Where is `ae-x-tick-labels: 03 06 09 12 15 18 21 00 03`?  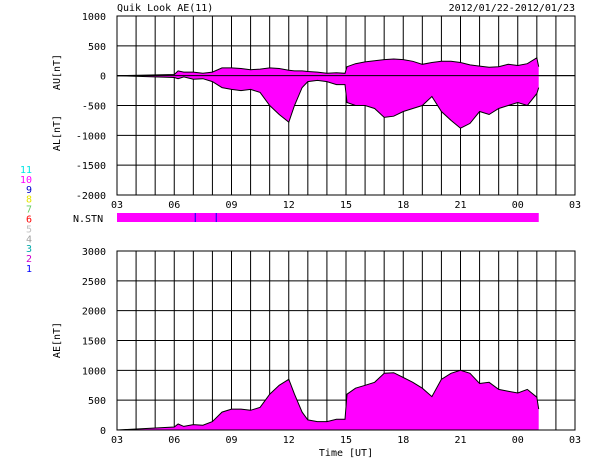
ae-x-tick-labels: 03 06 09 12 15 18 21 00 03 is located at coordinates (346, 440).